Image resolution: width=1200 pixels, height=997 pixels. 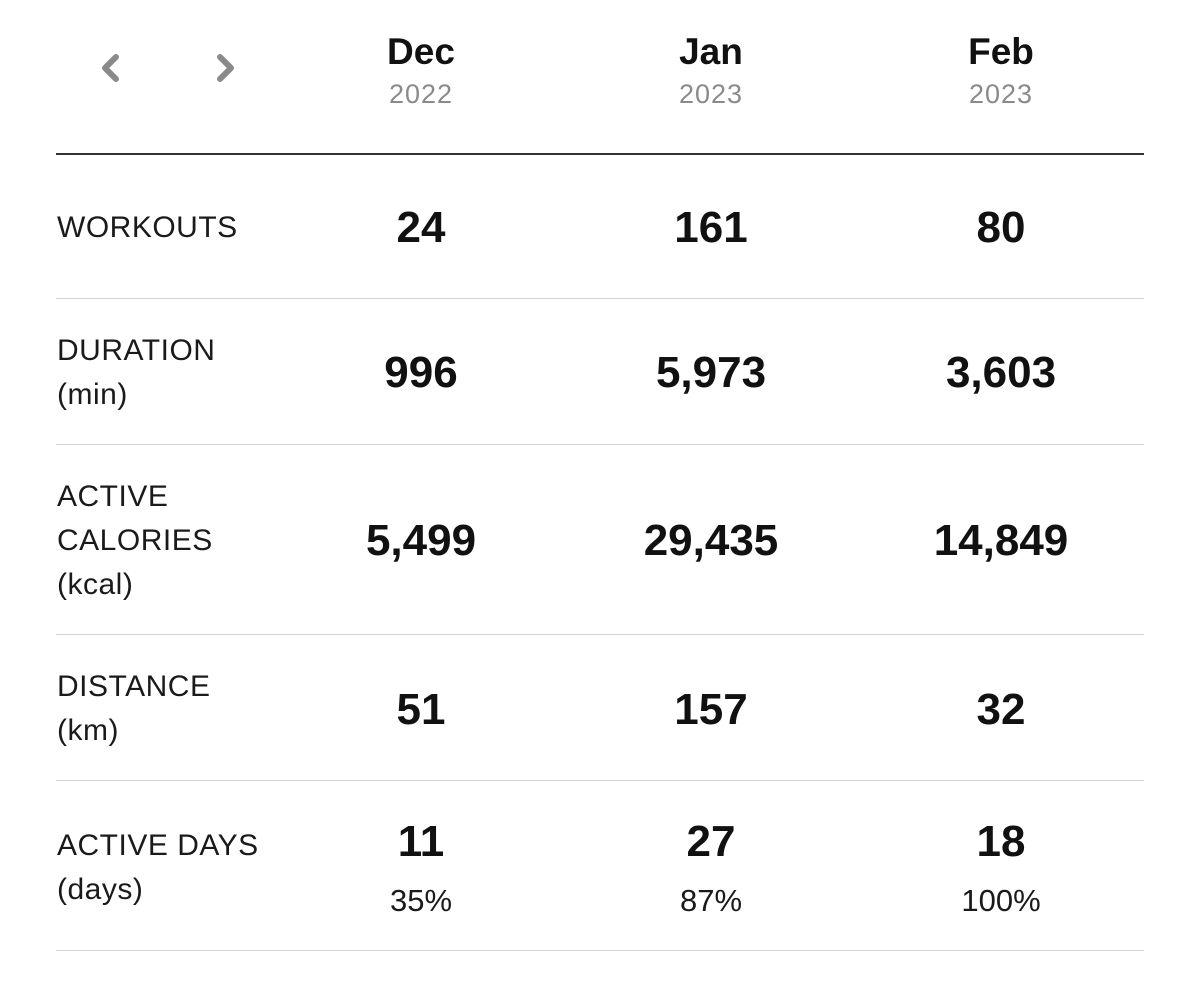 What do you see at coordinates (711, 841) in the screenshot?
I see `value-active-days-jan: 27` at bounding box center [711, 841].